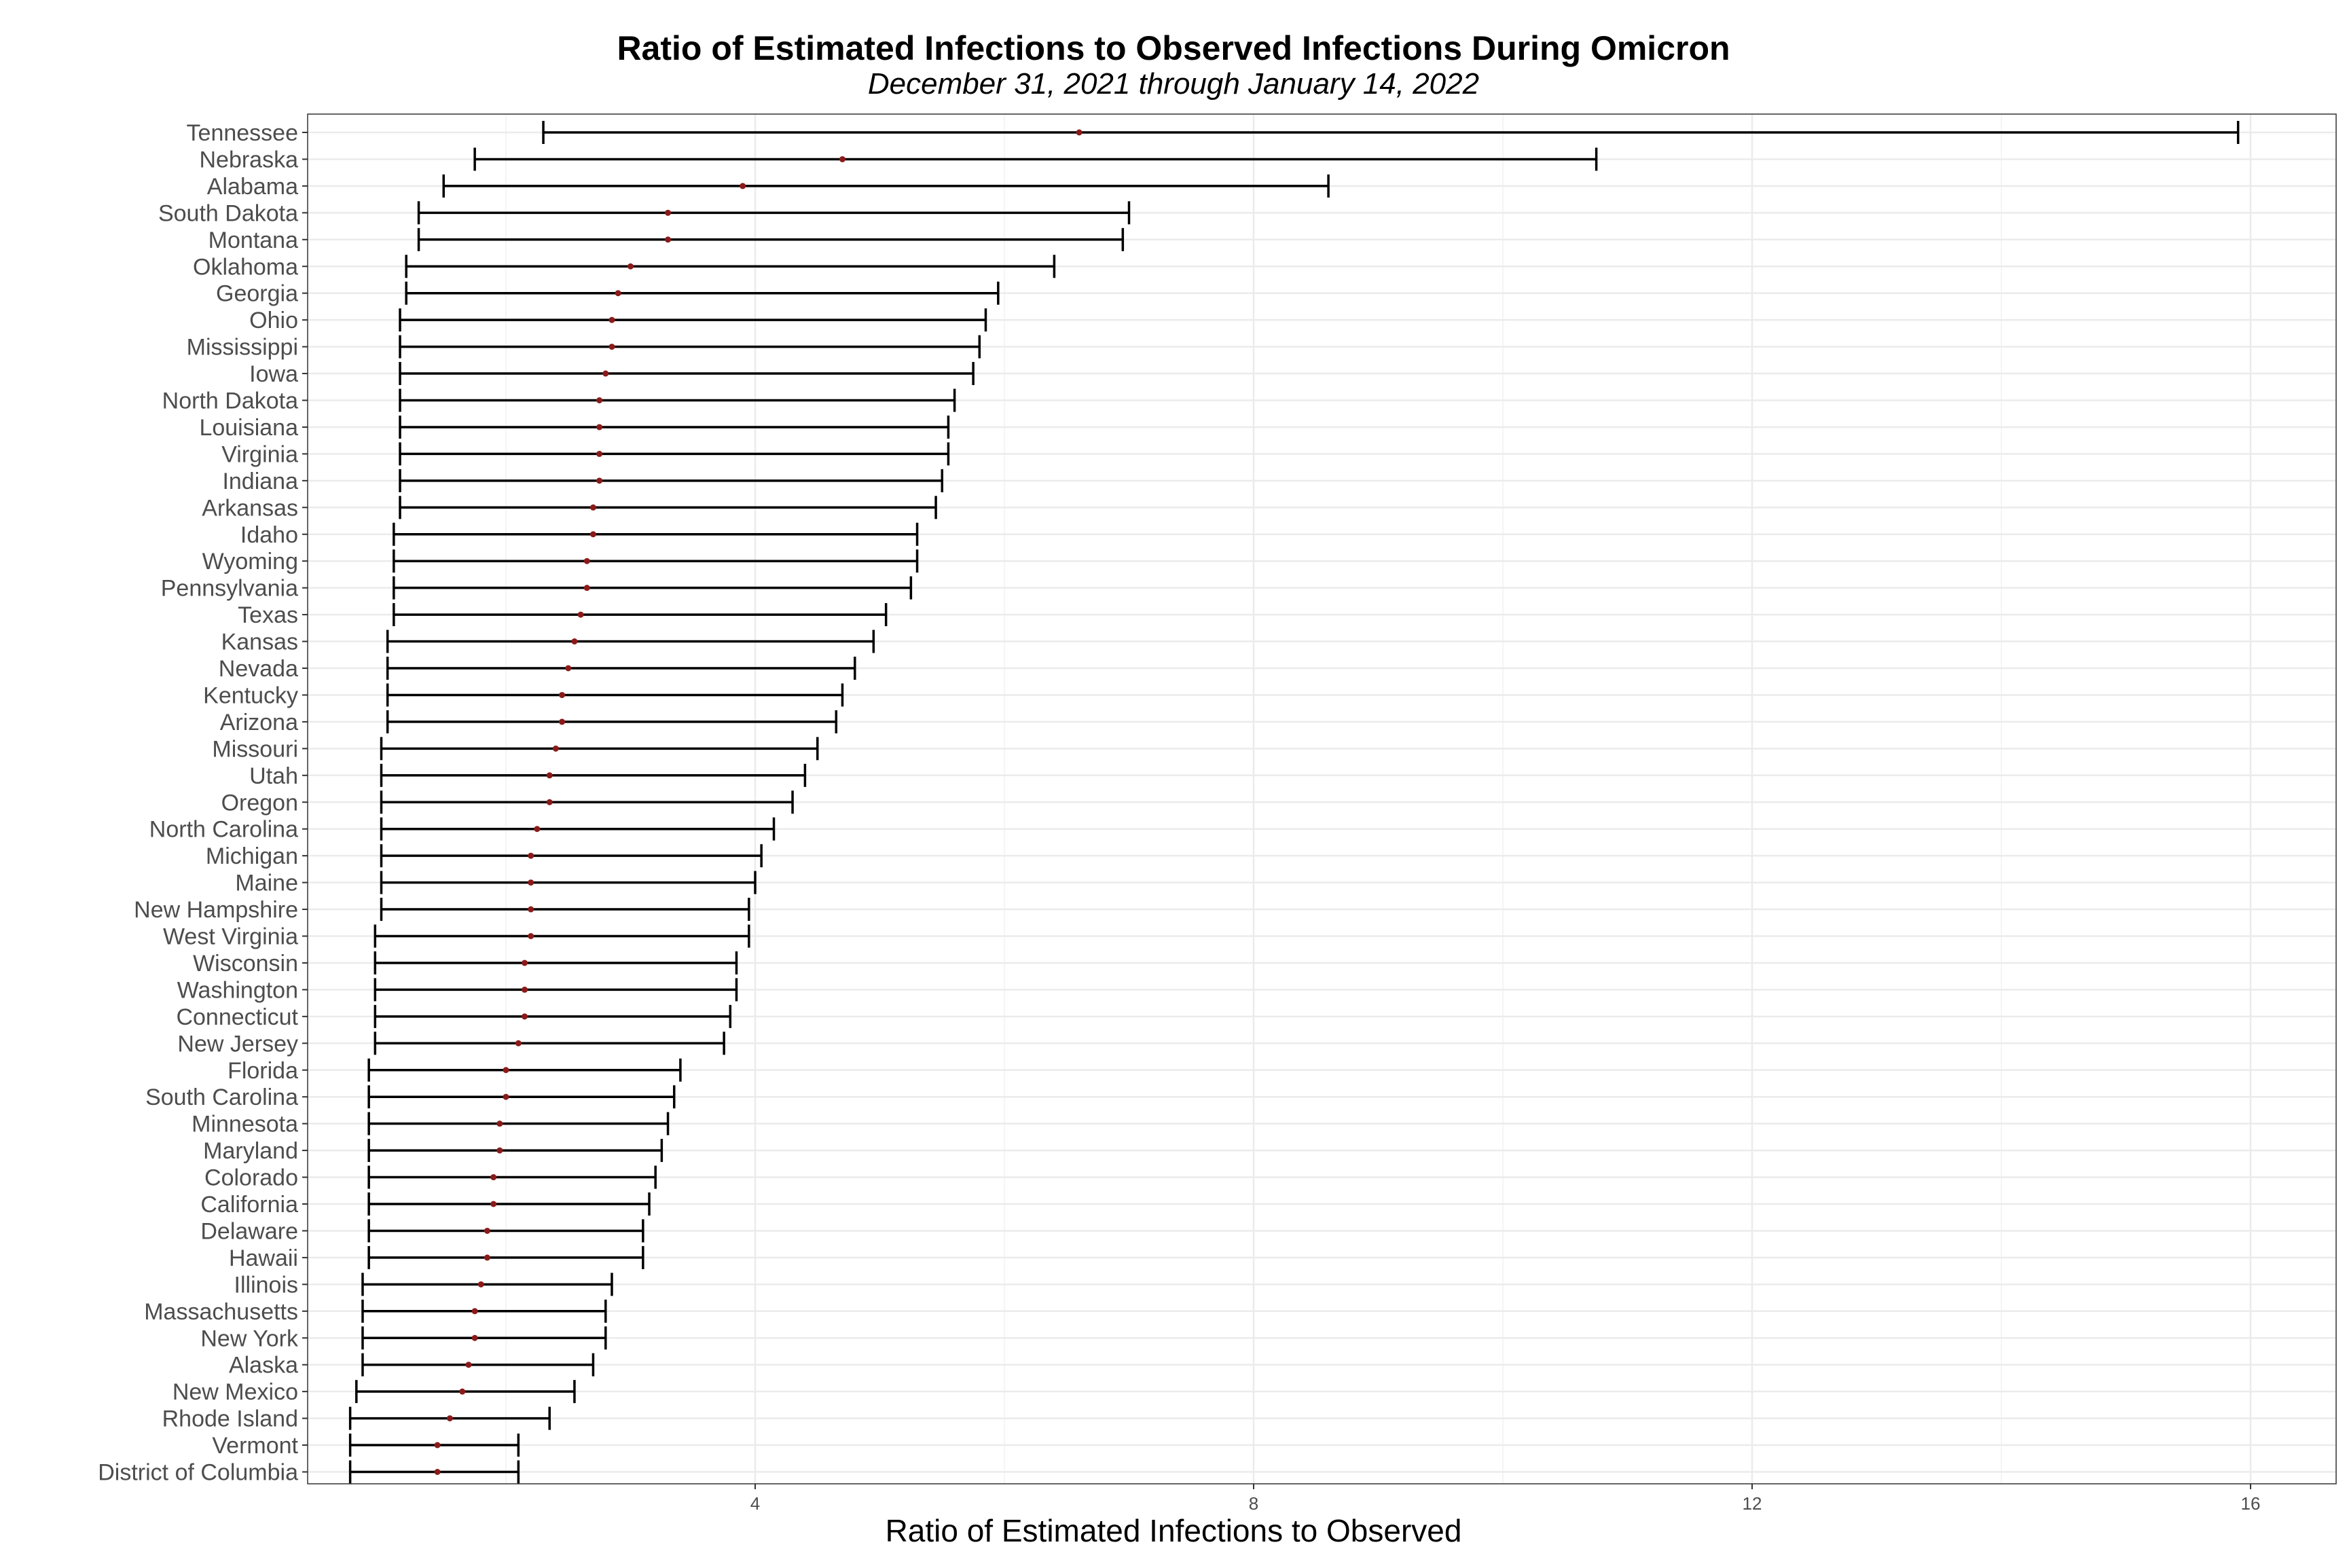  I want to click on y-tick-label: New Mexico, so click(235, 1392).